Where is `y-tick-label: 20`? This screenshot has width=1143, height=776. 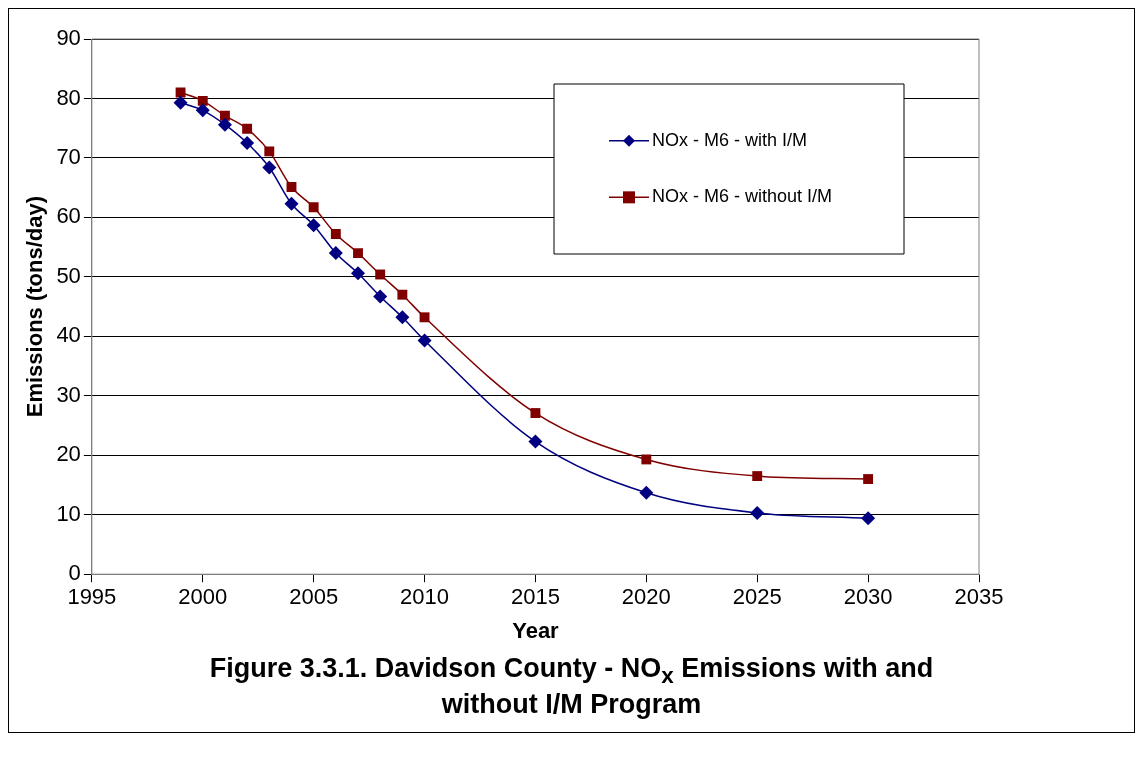 y-tick-label: 20 is located at coordinates (68, 454).